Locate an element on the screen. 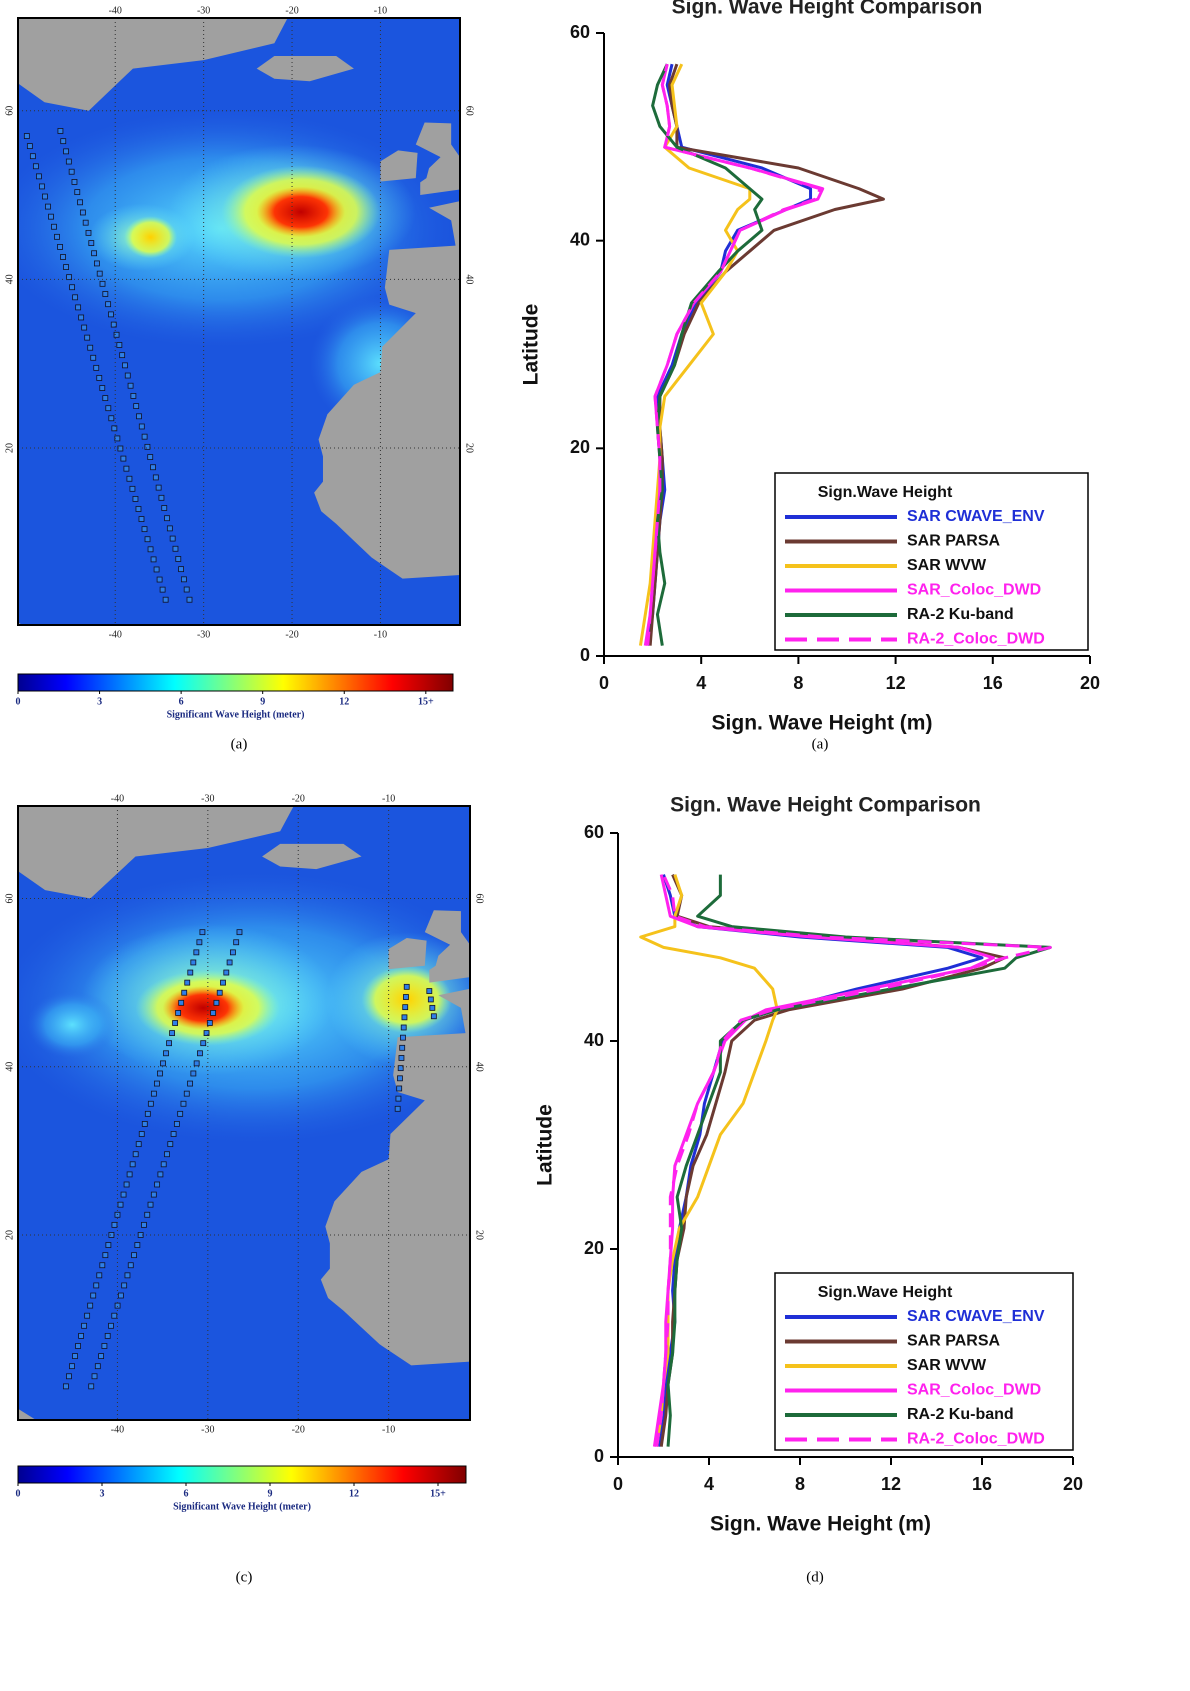 This screenshot has width=1190, height=1691. caption: (d) is located at coordinates (815, 1577).